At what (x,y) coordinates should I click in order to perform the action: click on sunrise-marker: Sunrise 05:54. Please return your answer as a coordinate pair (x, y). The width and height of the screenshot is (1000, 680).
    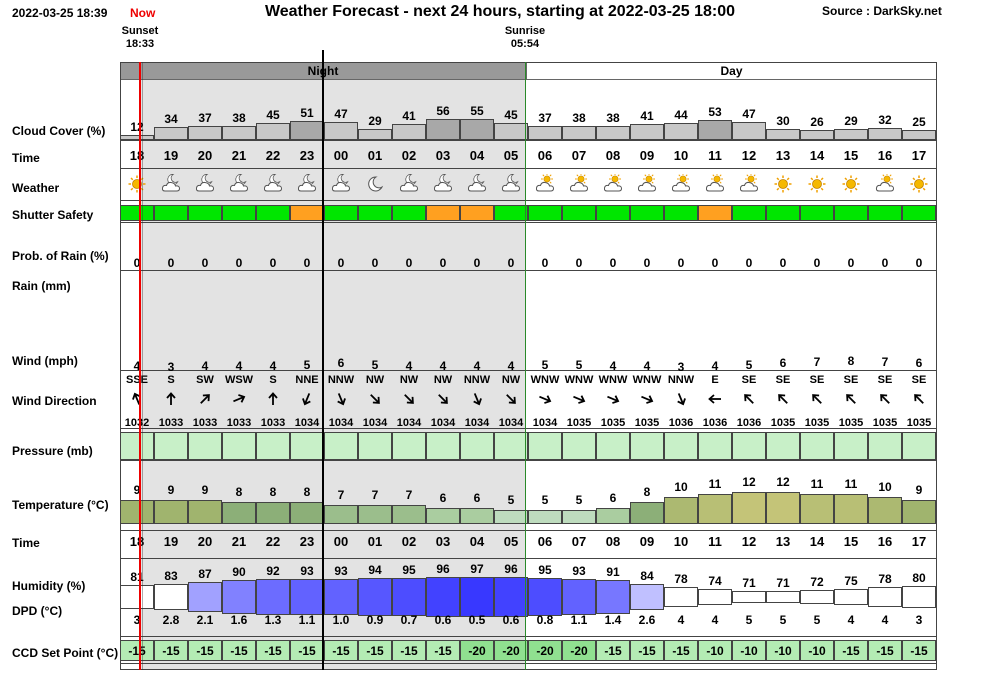
    Looking at the image, I should click on (525, 38).